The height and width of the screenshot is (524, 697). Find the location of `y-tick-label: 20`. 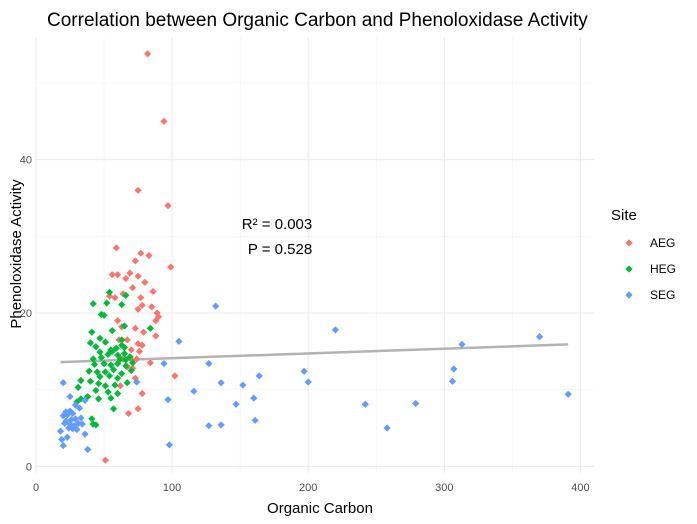

y-tick-label: 20 is located at coordinates (26, 314).